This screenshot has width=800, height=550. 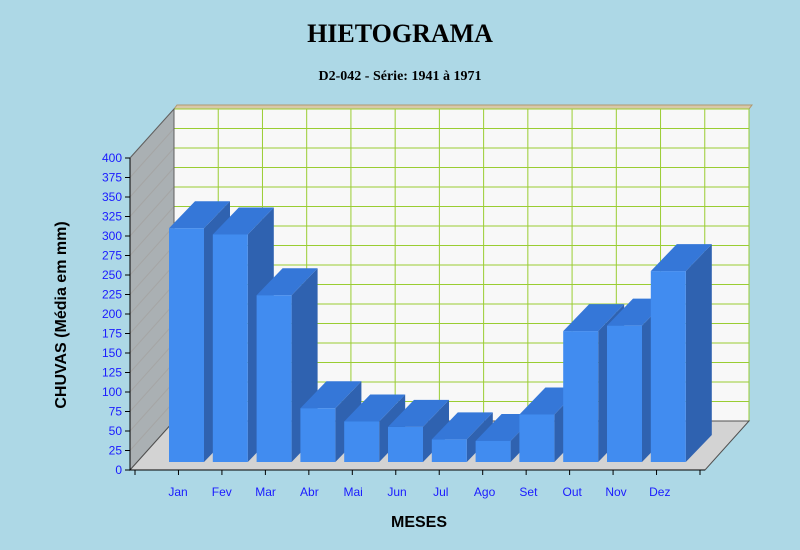 I want to click on y-tick-label: 150, so click(x=112, y=353).